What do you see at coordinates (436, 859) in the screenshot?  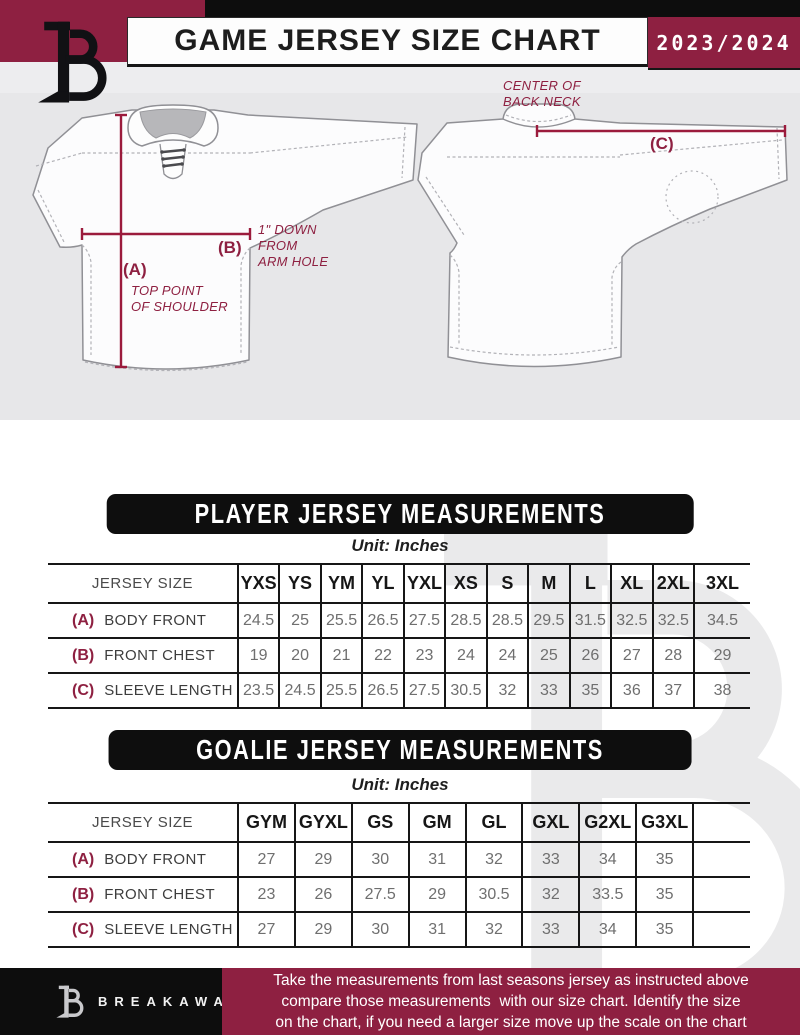 I see `value-cell: 31` at bounding box center [436, 859].